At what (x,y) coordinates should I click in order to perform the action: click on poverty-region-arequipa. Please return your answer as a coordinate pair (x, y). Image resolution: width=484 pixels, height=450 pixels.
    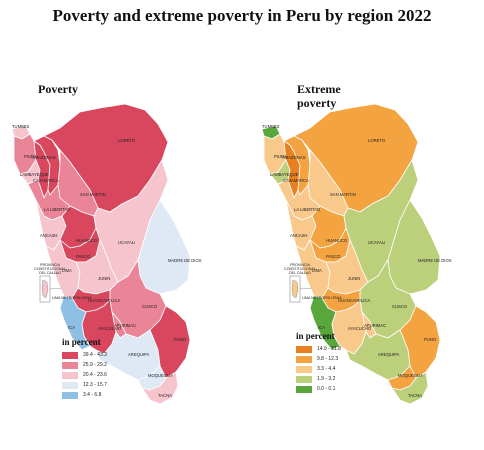
    Looking at the image, I should click on (128, 355).